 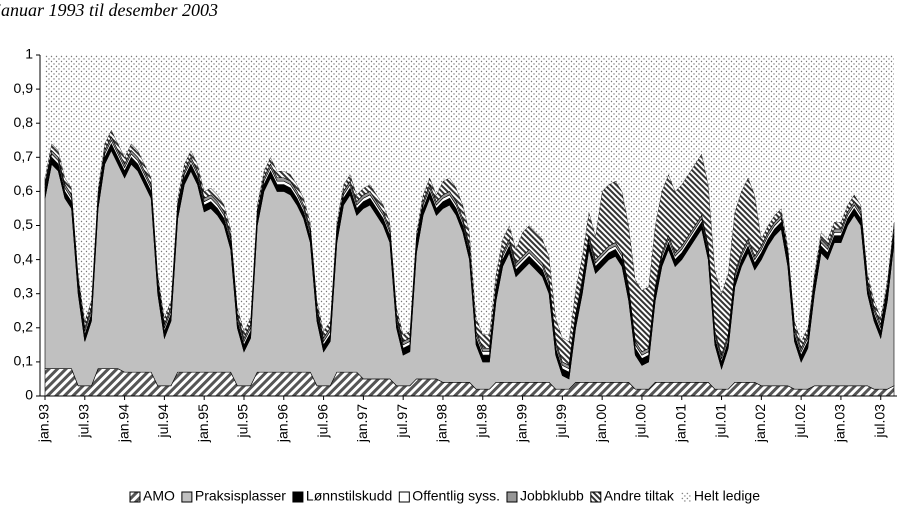 I want to click on x-tick-label: jul.93, so click(x=84, y=421).